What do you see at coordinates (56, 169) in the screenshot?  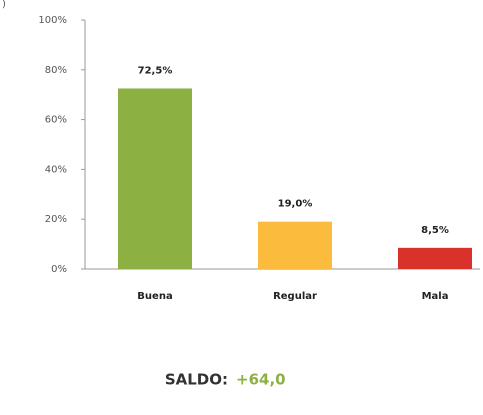 I see `y-tick-label: 40%` at bounding box center [56, 169].